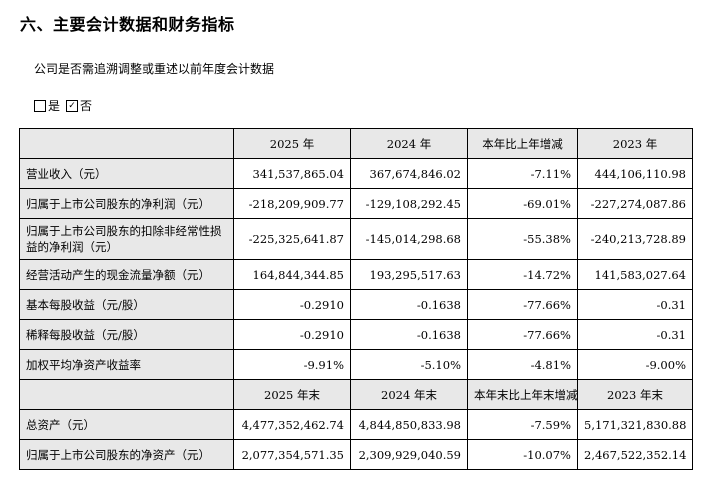  Describe the element at coordinates (292, 143) in the screenshot. I see `header-cell: 2025 年` at that location.